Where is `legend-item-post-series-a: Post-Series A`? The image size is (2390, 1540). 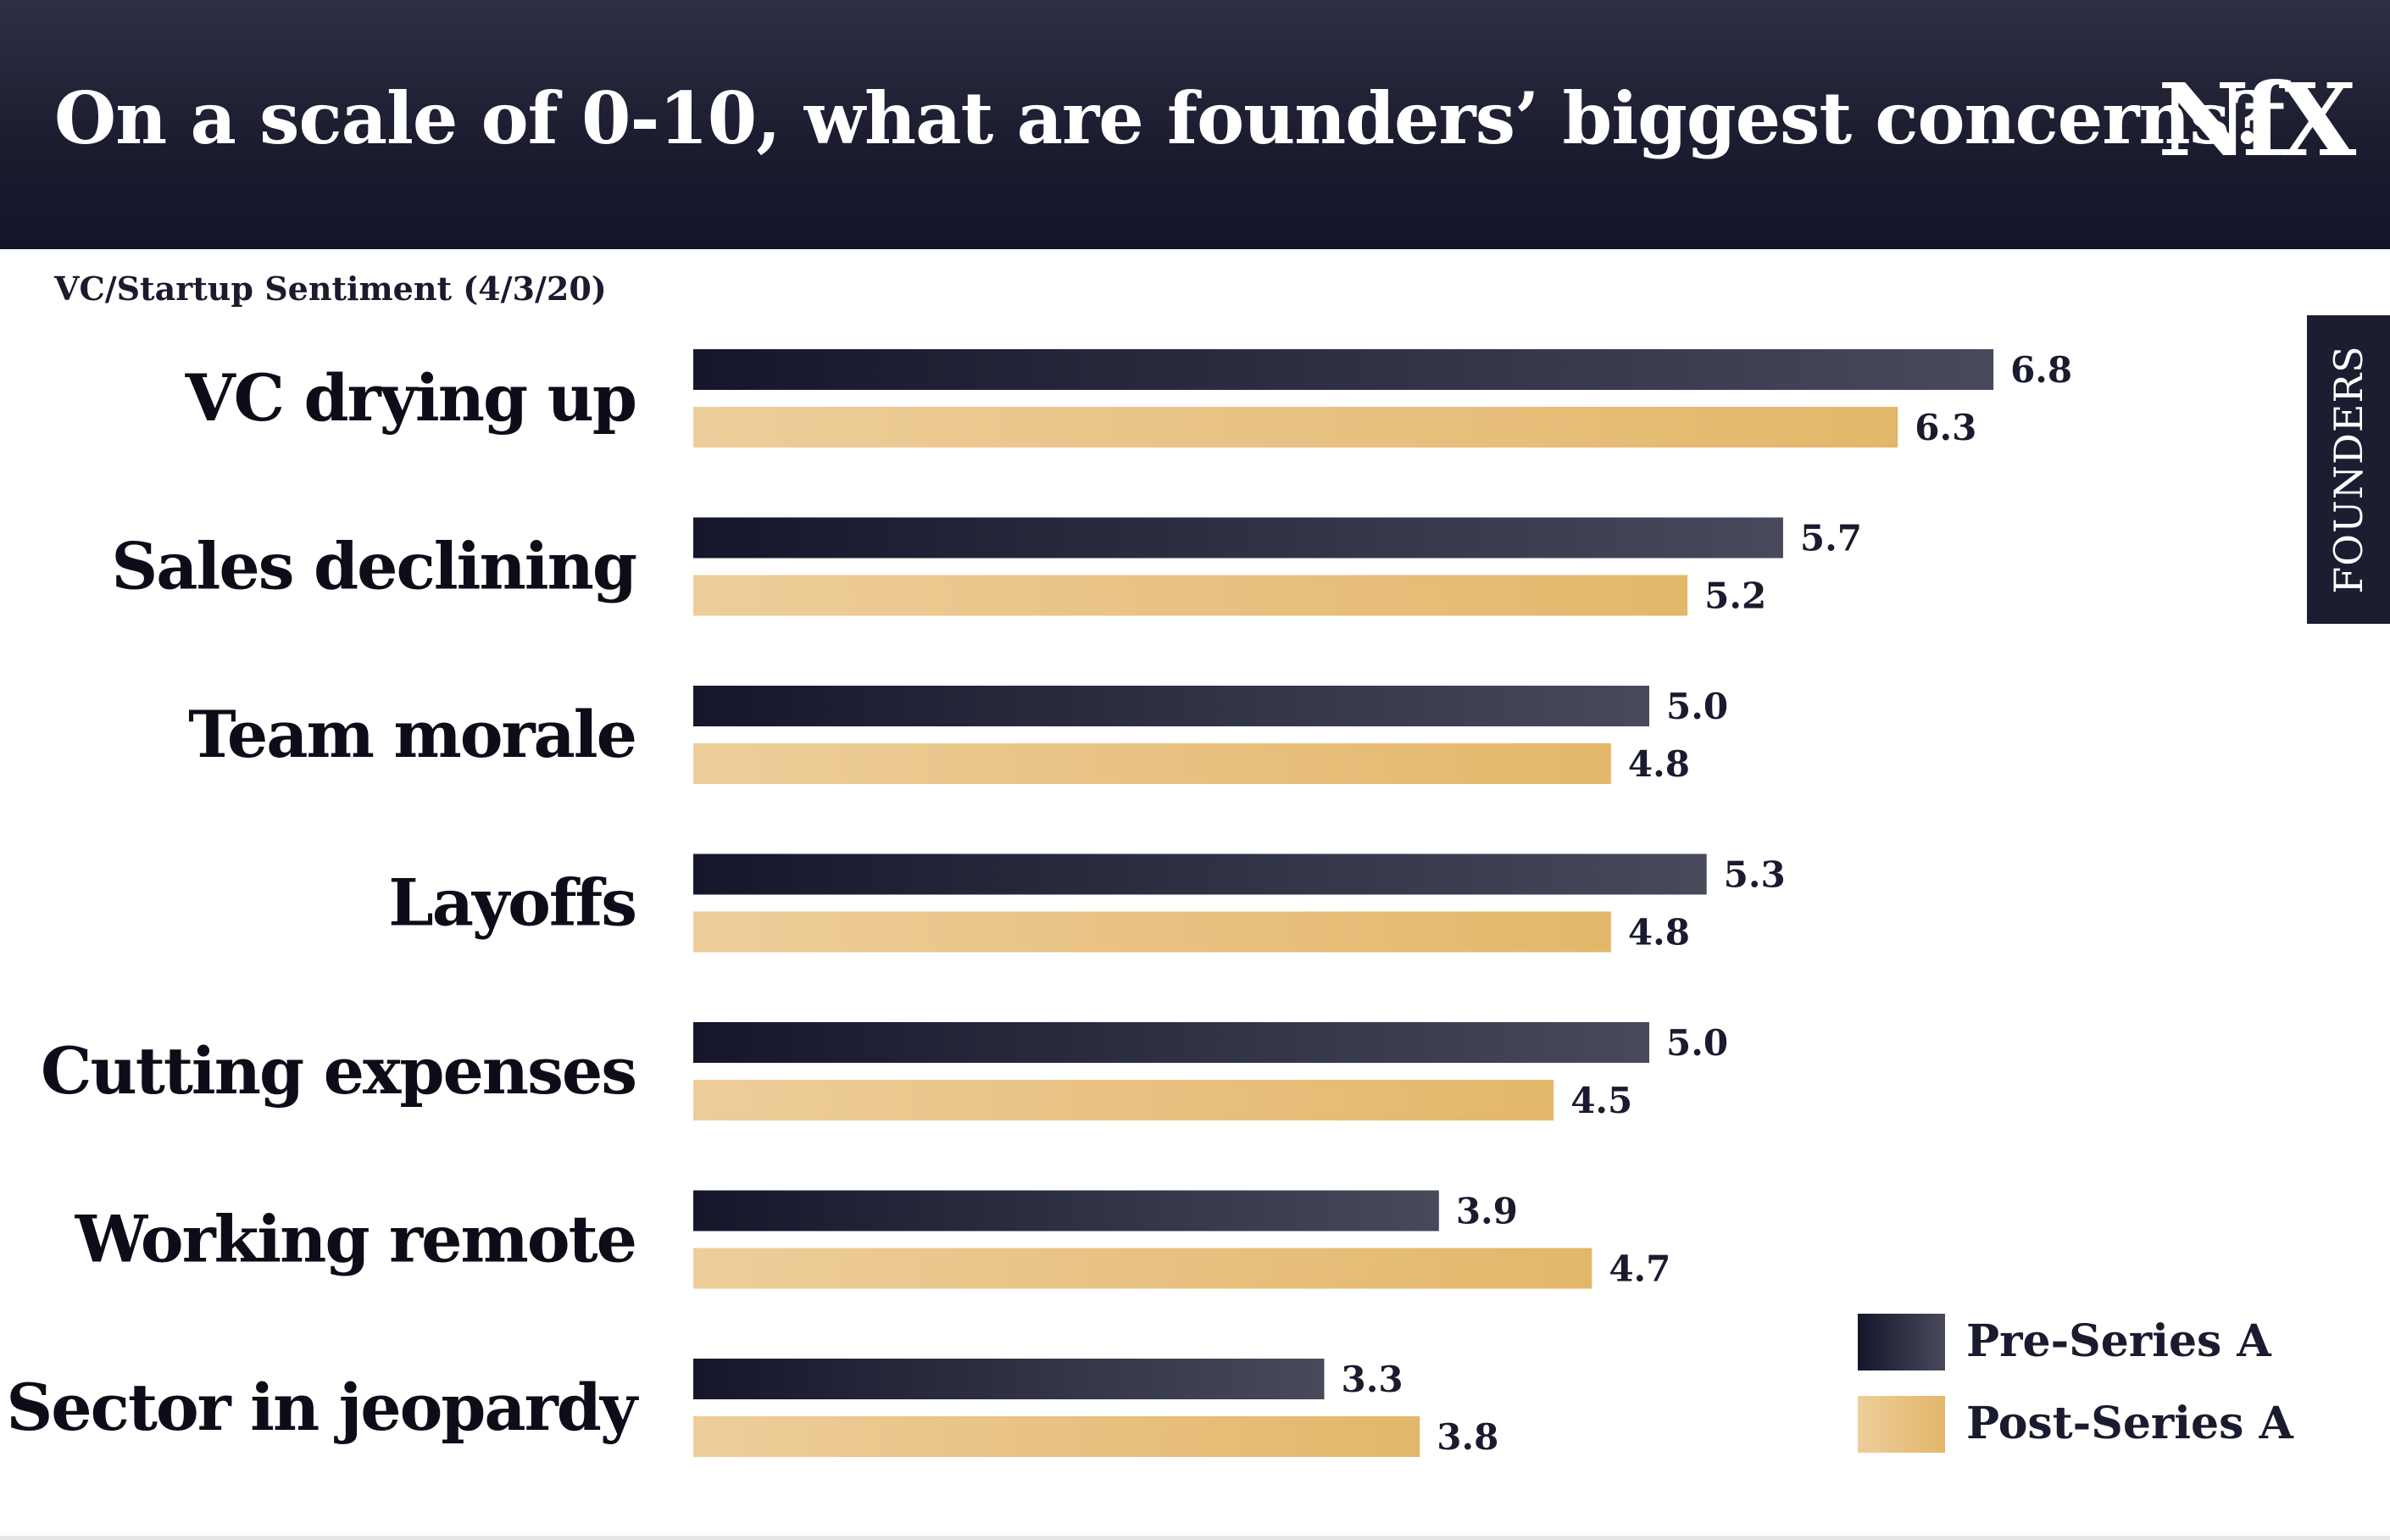
legend-item-post-series-a: Post-Series A is located at coordinates (2076, 1425).